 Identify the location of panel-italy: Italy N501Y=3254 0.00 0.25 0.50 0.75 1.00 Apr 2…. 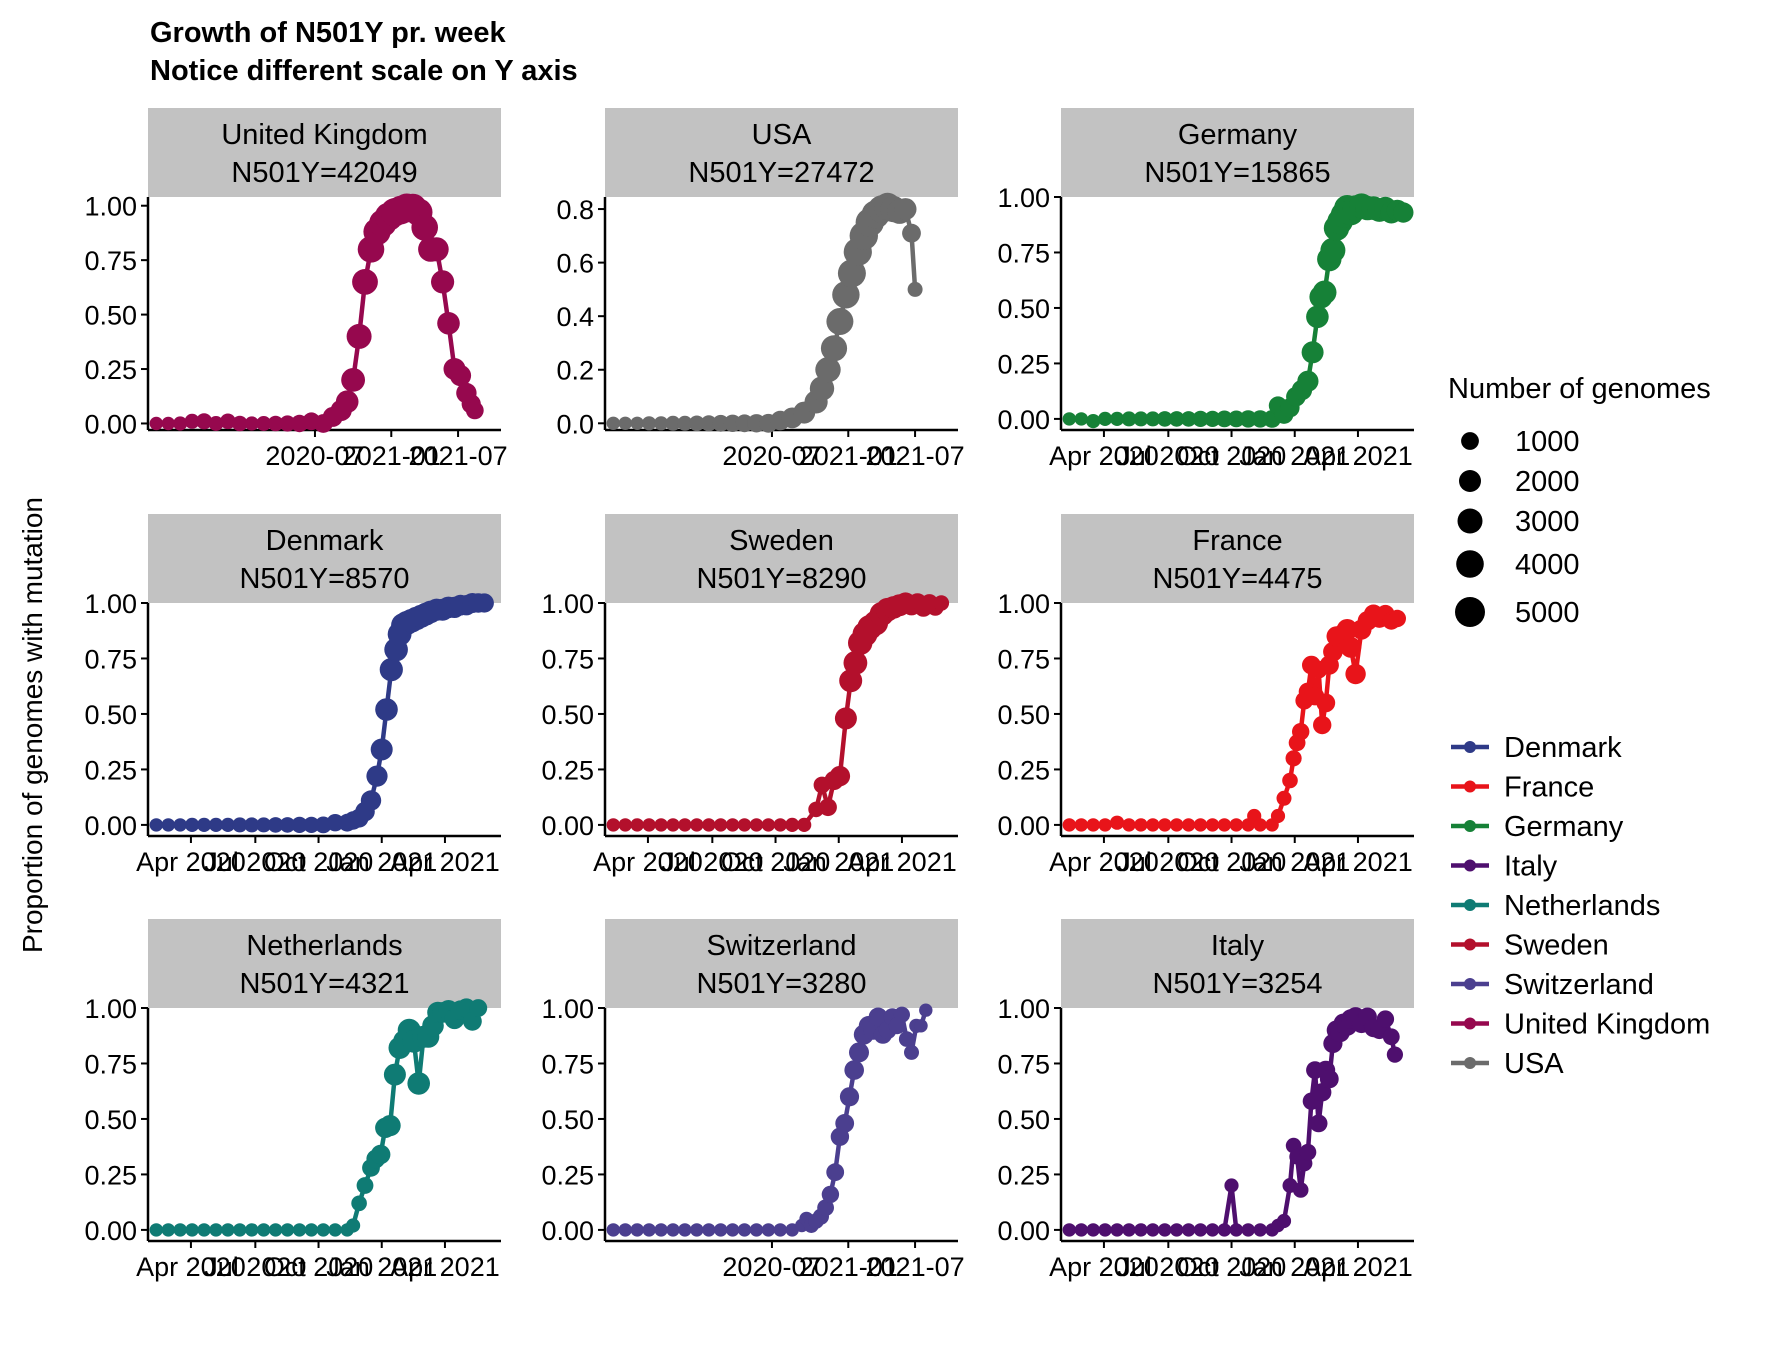
(1205, 1100).